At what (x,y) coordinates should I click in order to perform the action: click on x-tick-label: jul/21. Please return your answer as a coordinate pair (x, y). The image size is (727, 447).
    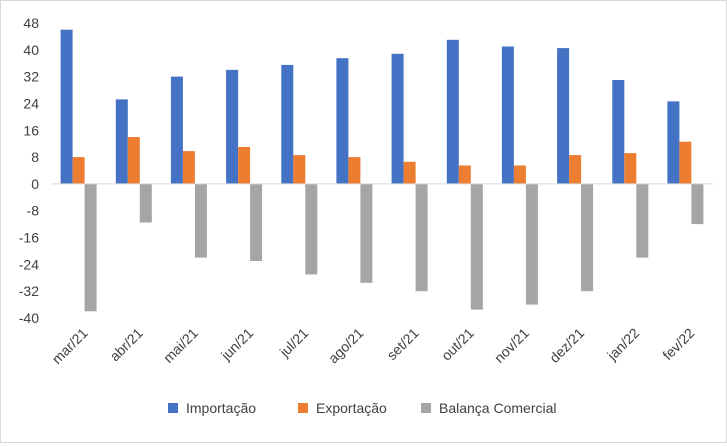
    Looking at the image, I should click on (294, 343).